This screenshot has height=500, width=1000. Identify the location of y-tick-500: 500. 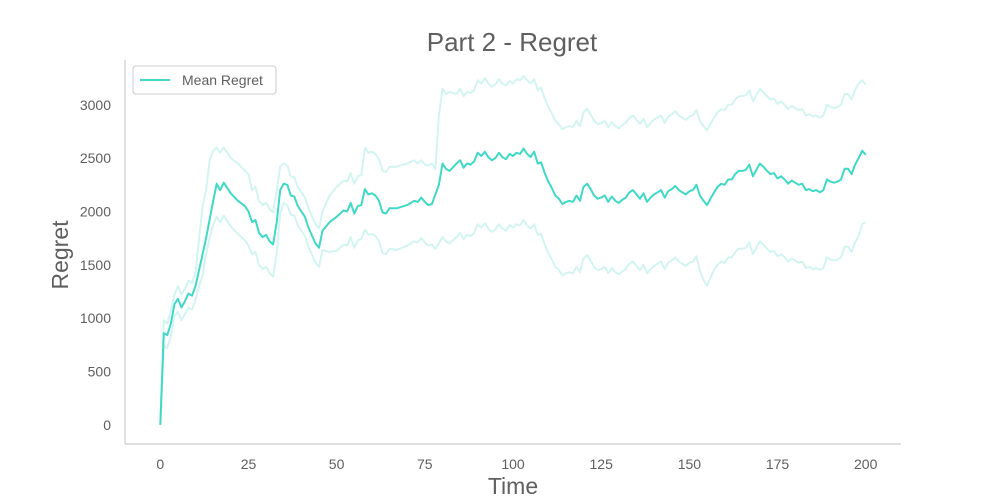
(100, 372).